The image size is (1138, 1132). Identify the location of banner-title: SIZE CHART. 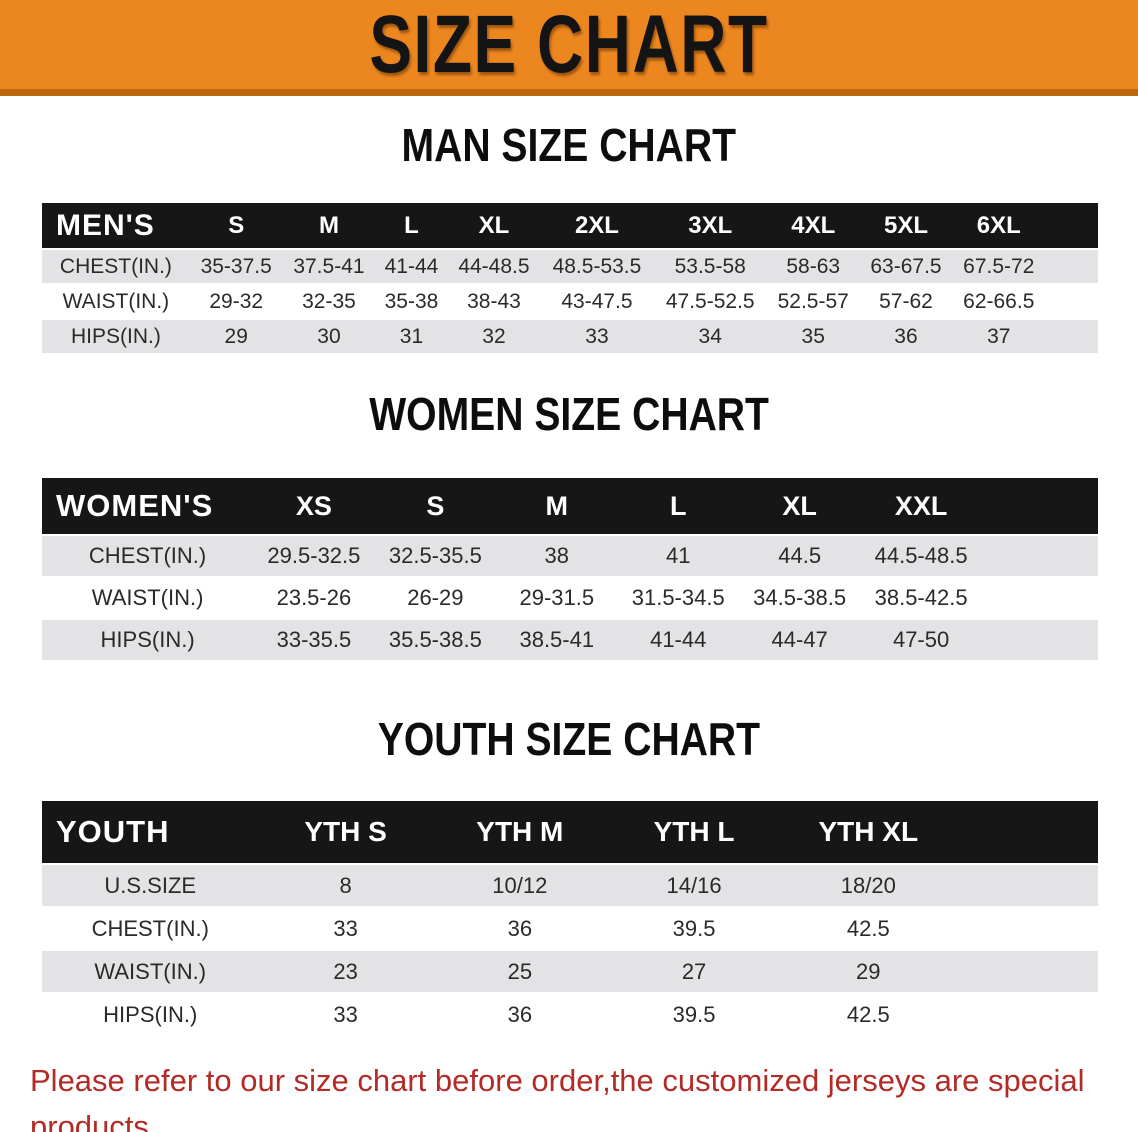
(569, 45).